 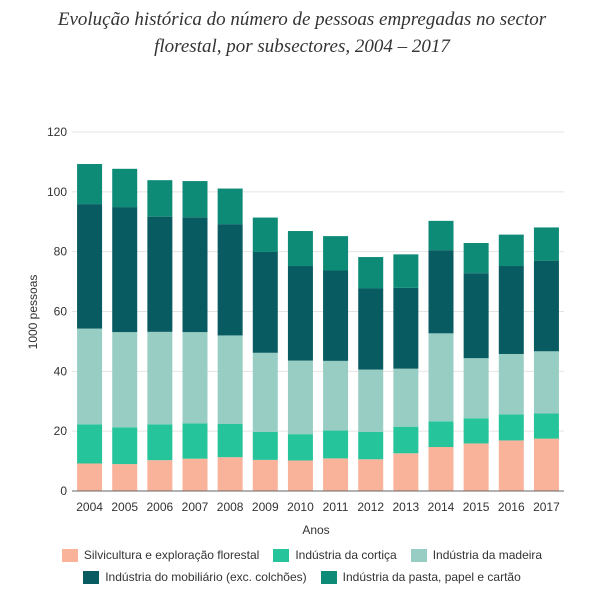 What do you see at coordinates (124, 507) in the screenshot?
I see `x-tick-label-2005: 2005` at bounding box center [124, 507].